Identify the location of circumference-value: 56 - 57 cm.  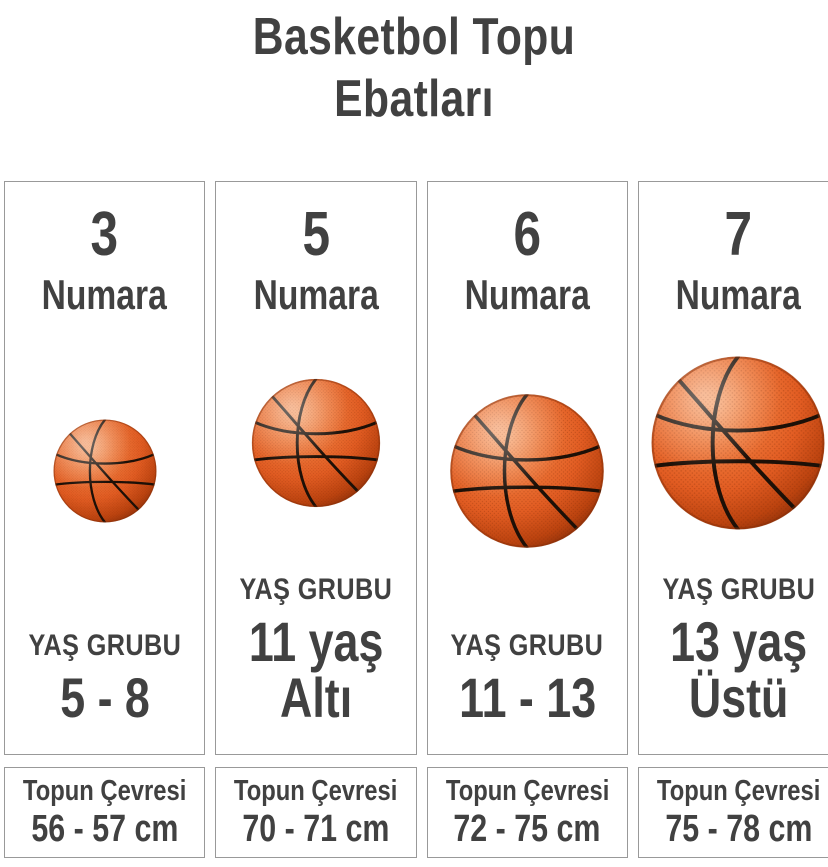
(105, 829).